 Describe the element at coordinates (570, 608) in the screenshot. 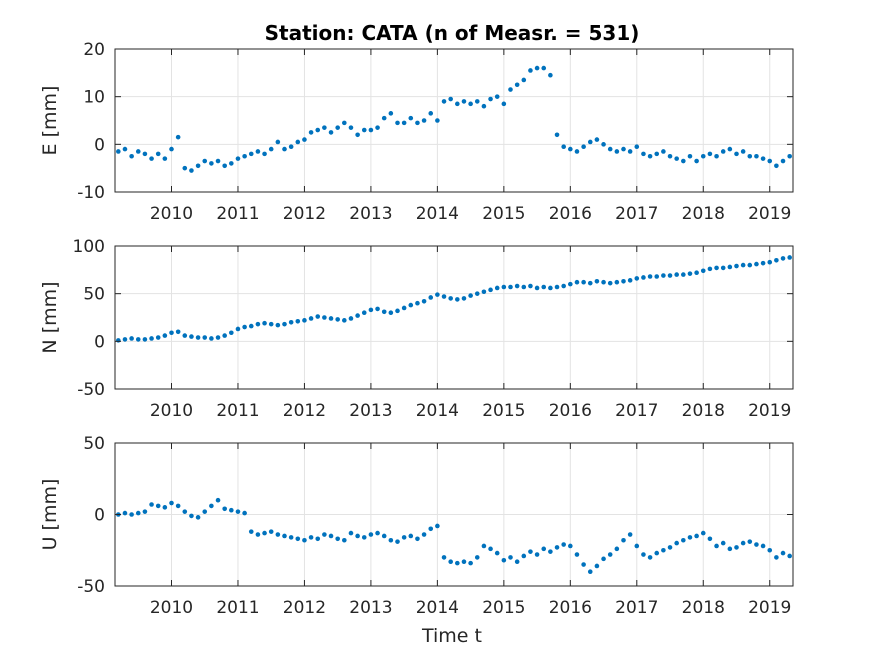

I see `x-tick-label: 2016` at that location.